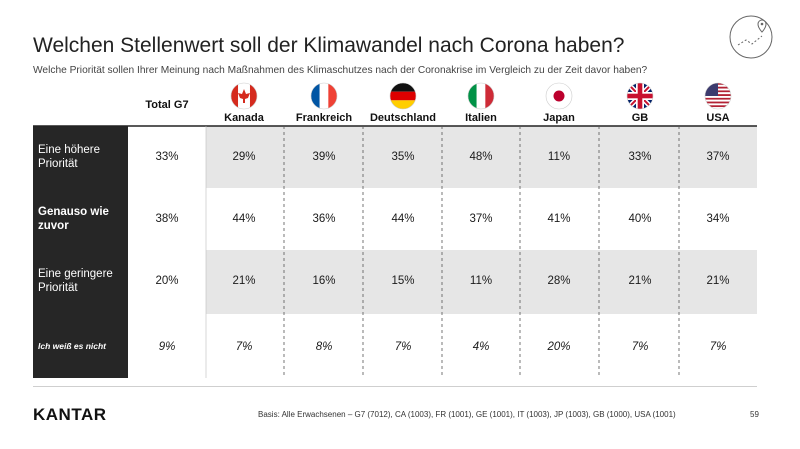  Describe the element at coordinates (324, 118) in the screenshot. I see `column-header: Frankreich` at that location.